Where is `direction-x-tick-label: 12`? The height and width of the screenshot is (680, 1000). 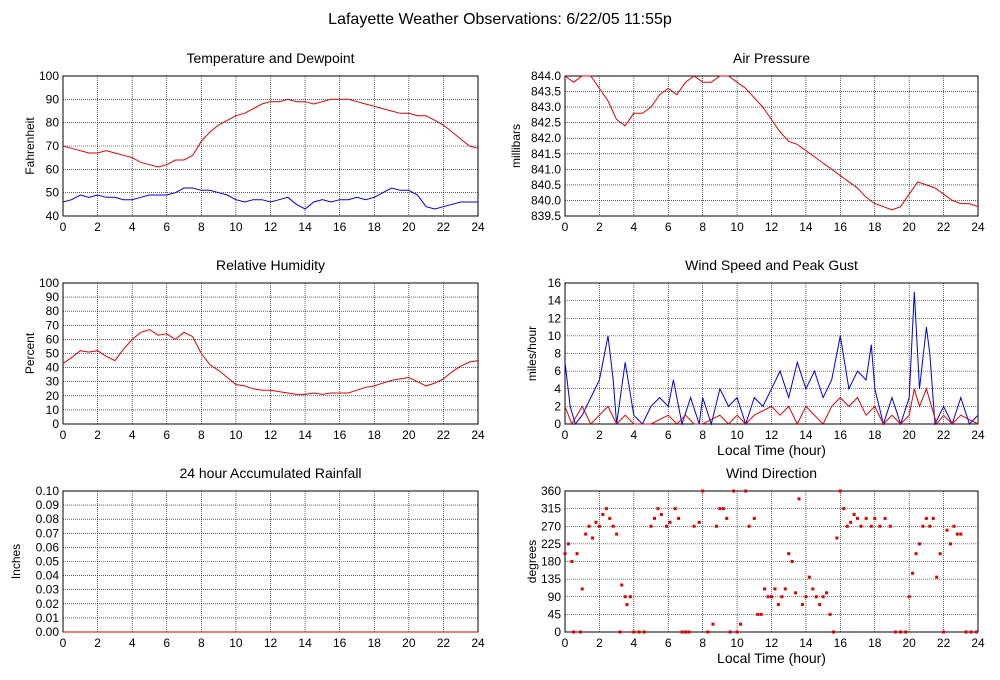 direction-x-tick-label: 12 is located at coordinates (772, 643).